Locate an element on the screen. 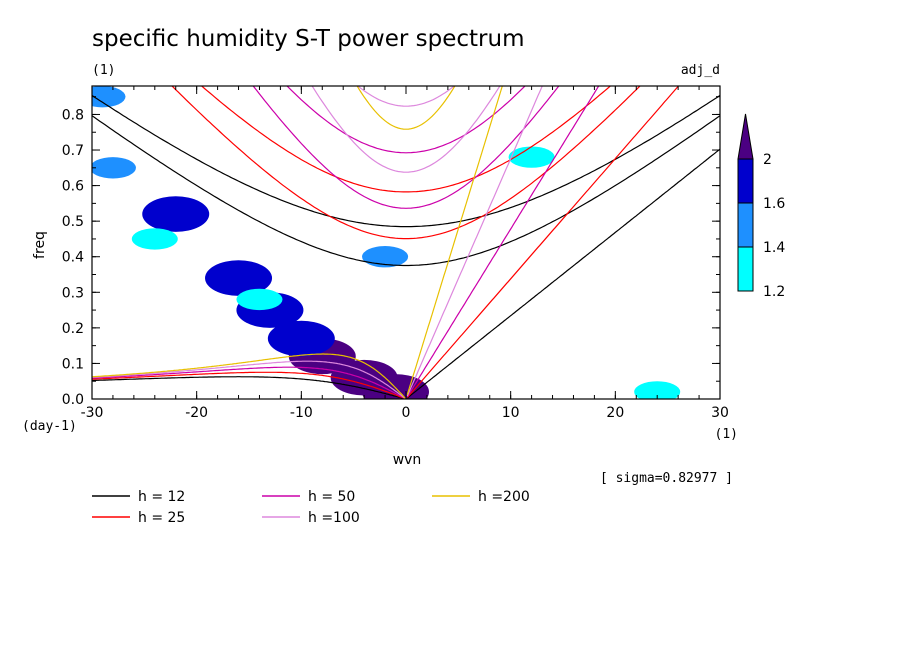 The height and width of the screenshot is (654, 904). colorbar-label: 1.4 is located at coordinates (774, 248).